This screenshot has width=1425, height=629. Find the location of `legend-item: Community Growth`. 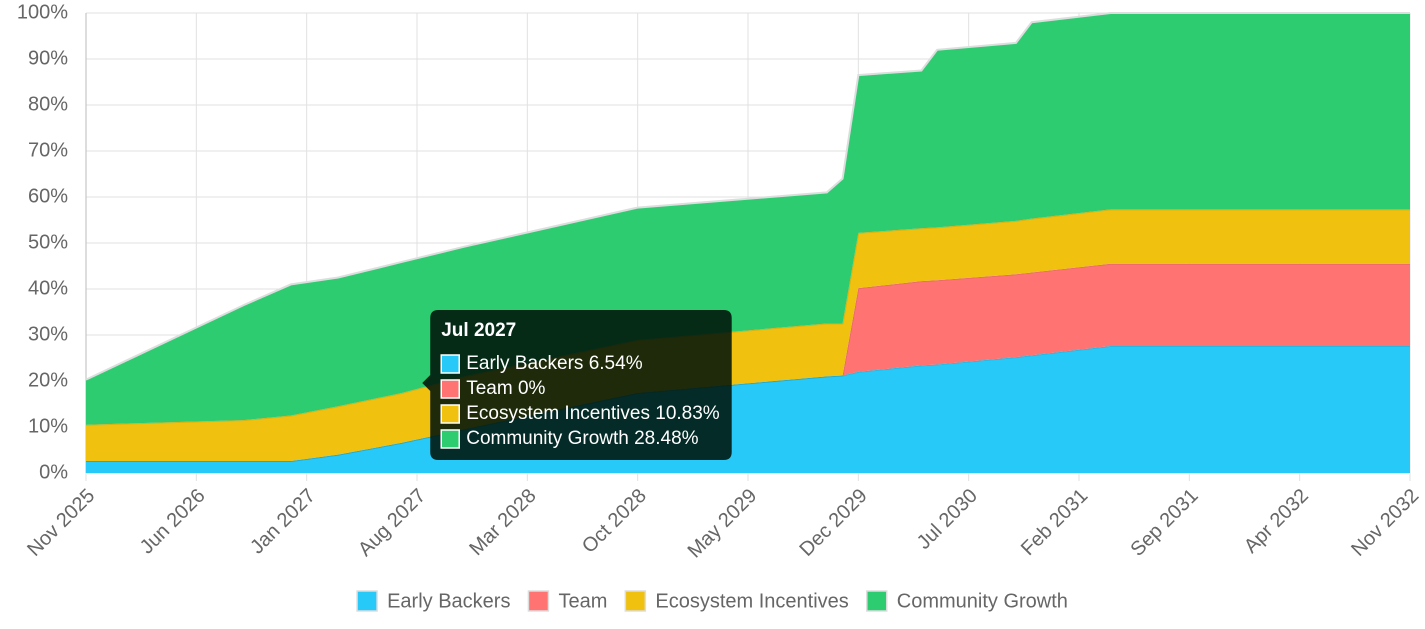

legend-item: Community Growth is located at coordinates (967, 601).